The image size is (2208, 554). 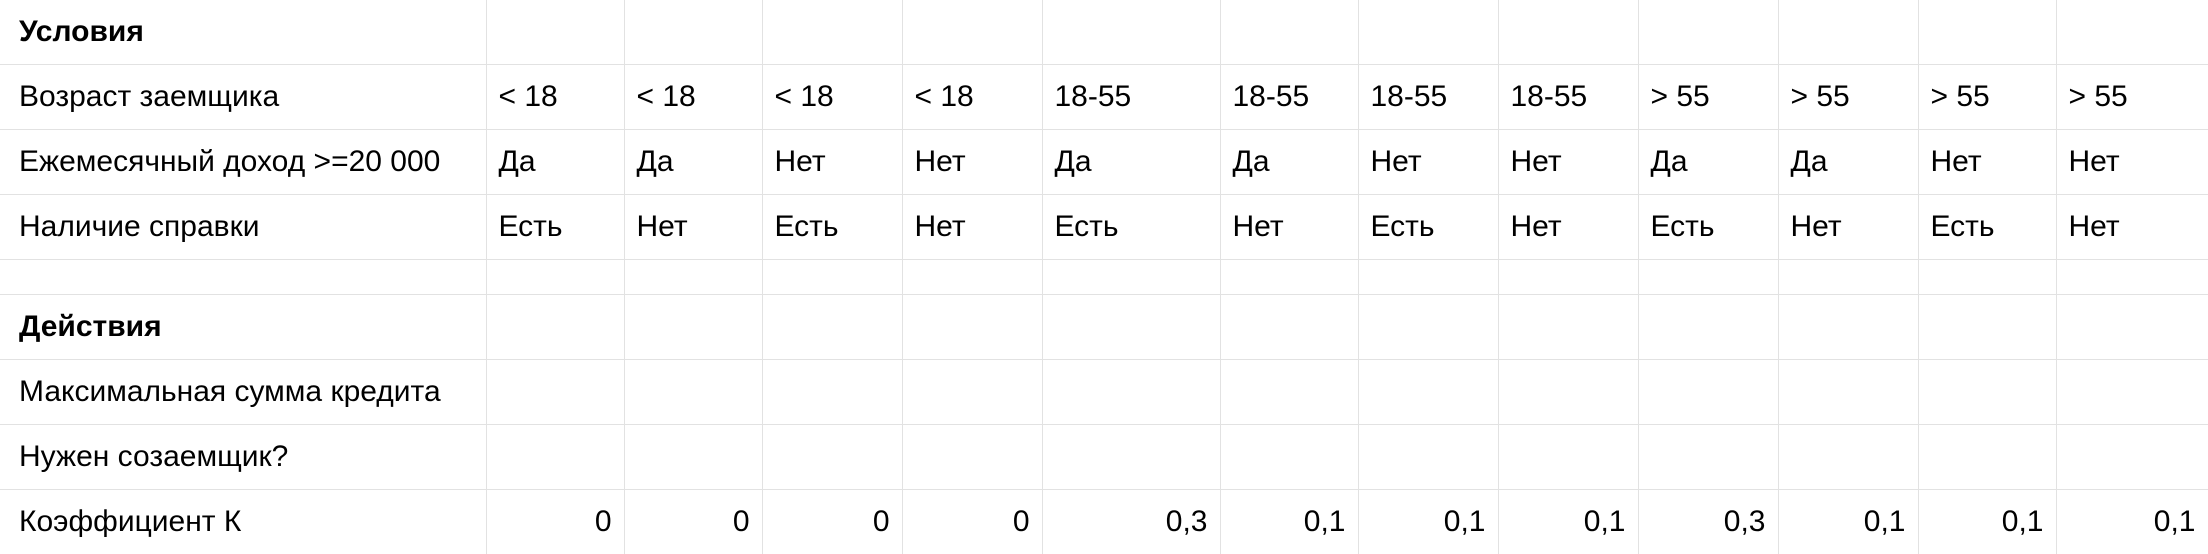 I want to click on row-label-cell: Условия, so click(x=243, y=32).